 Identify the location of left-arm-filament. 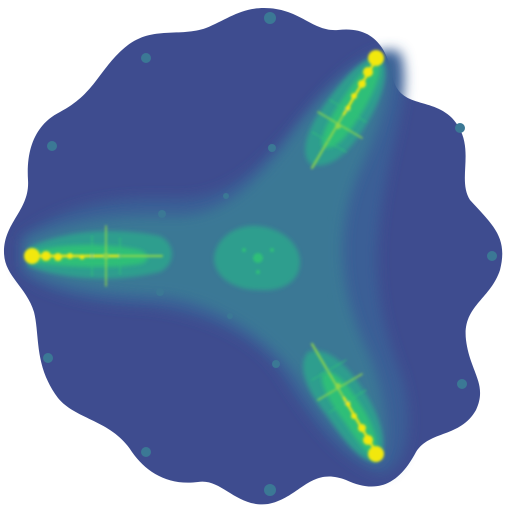
(93, 256).